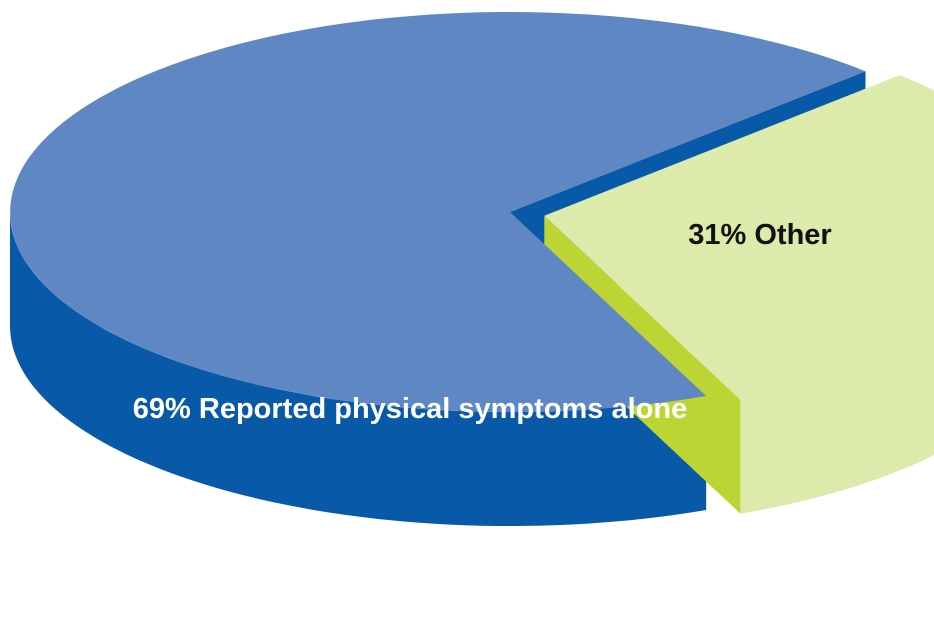  What do you see at coordinates (410, 409) in the screenshot?
I see `slice-label-physical-symptoms: 69% Reported physical symptoms alone` at bounding box center [410, 409].